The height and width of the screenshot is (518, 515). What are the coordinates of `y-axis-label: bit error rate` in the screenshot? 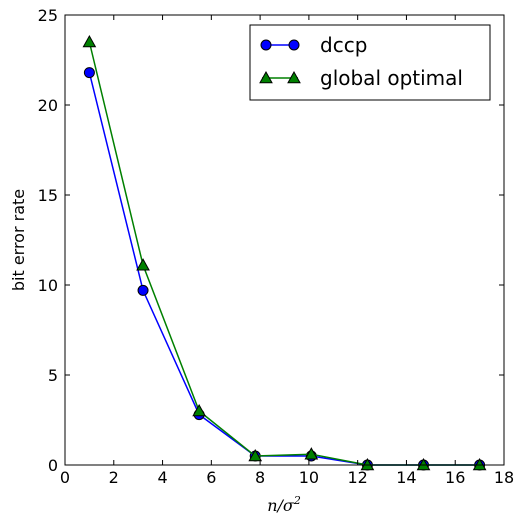 It's located at (18, 240).